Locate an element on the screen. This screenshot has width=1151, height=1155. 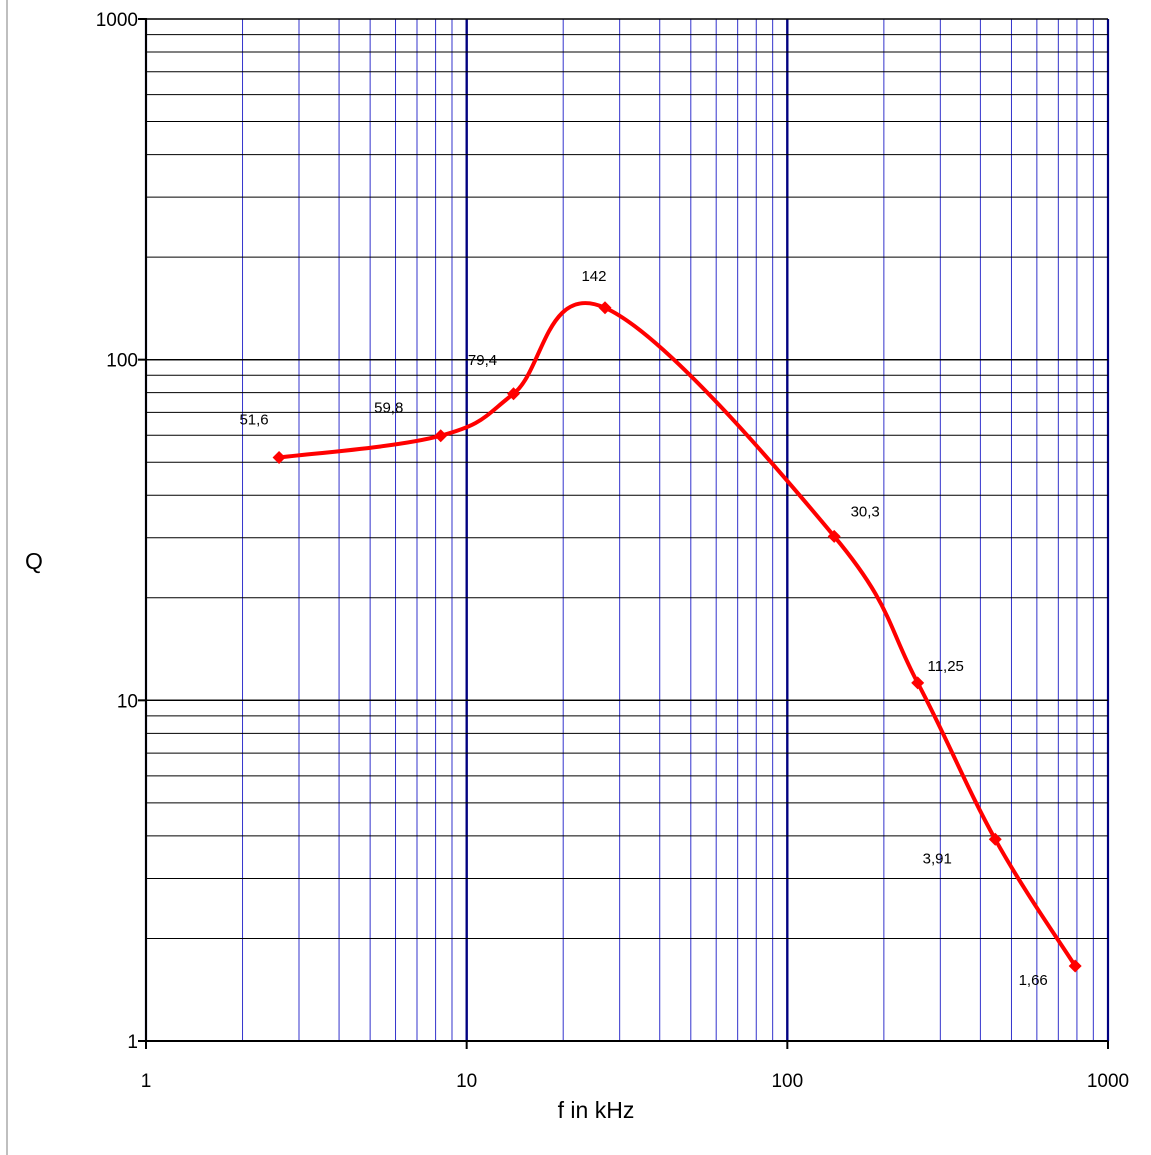
y-tick-label: 10 is located at coordinates (127, 701).